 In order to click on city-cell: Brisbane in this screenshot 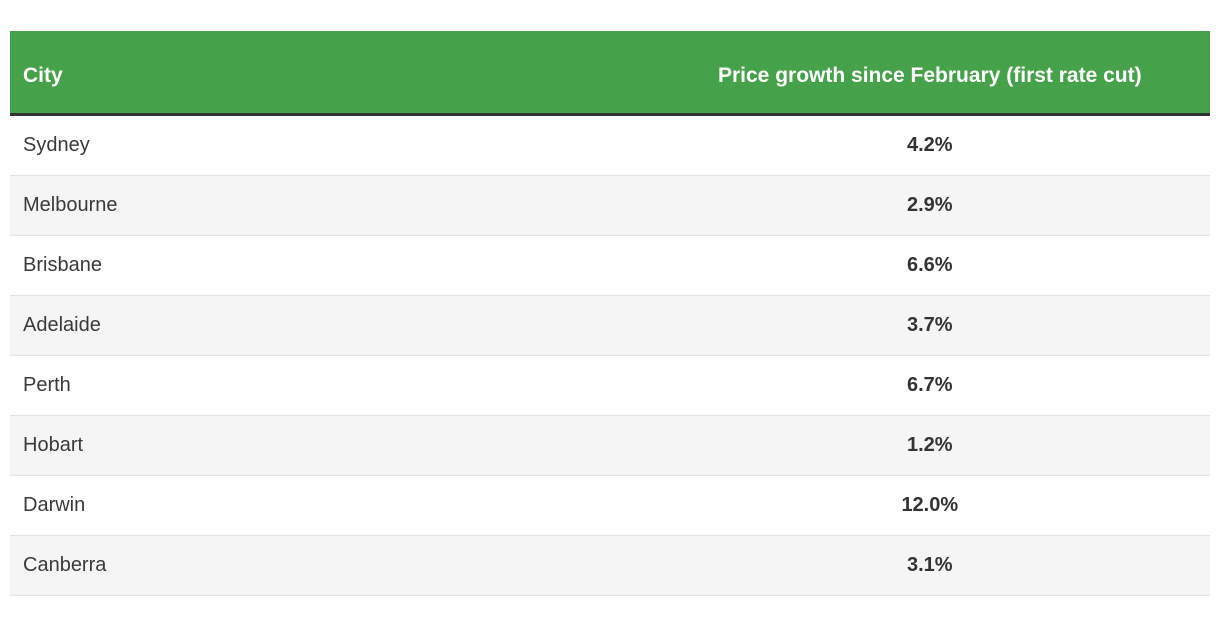, I will do `click(330, 265)`.